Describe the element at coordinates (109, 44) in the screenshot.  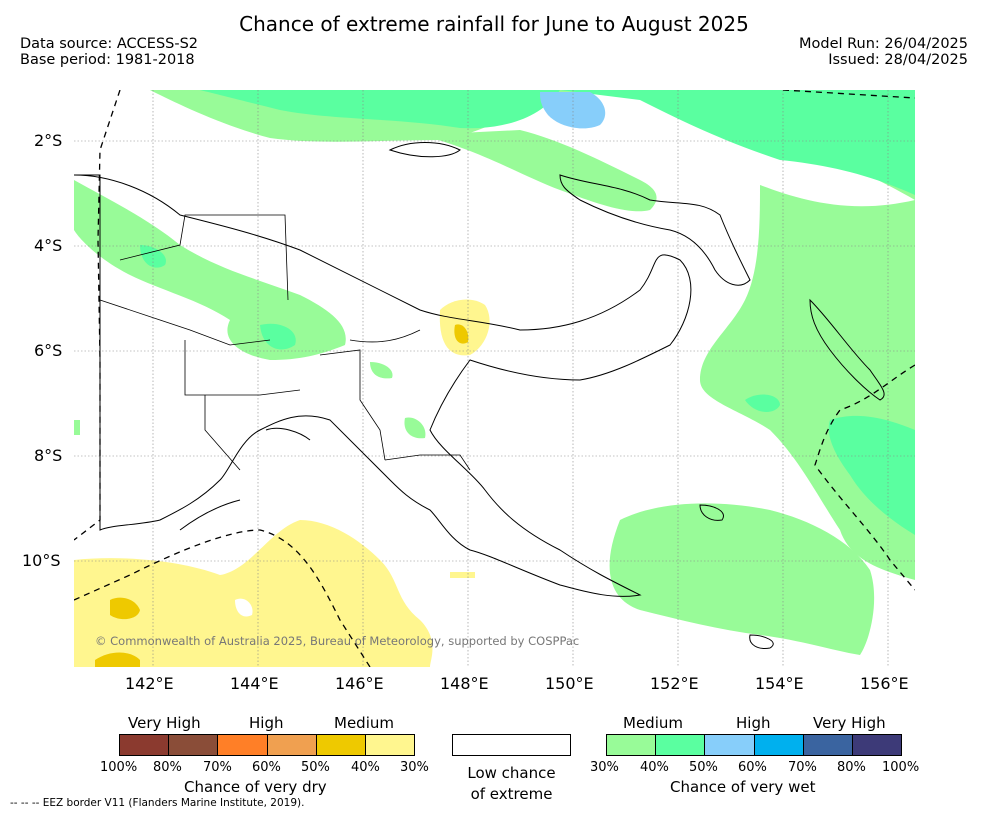
I see `data-source-text: Data source: ACCESS-S2` at that location.